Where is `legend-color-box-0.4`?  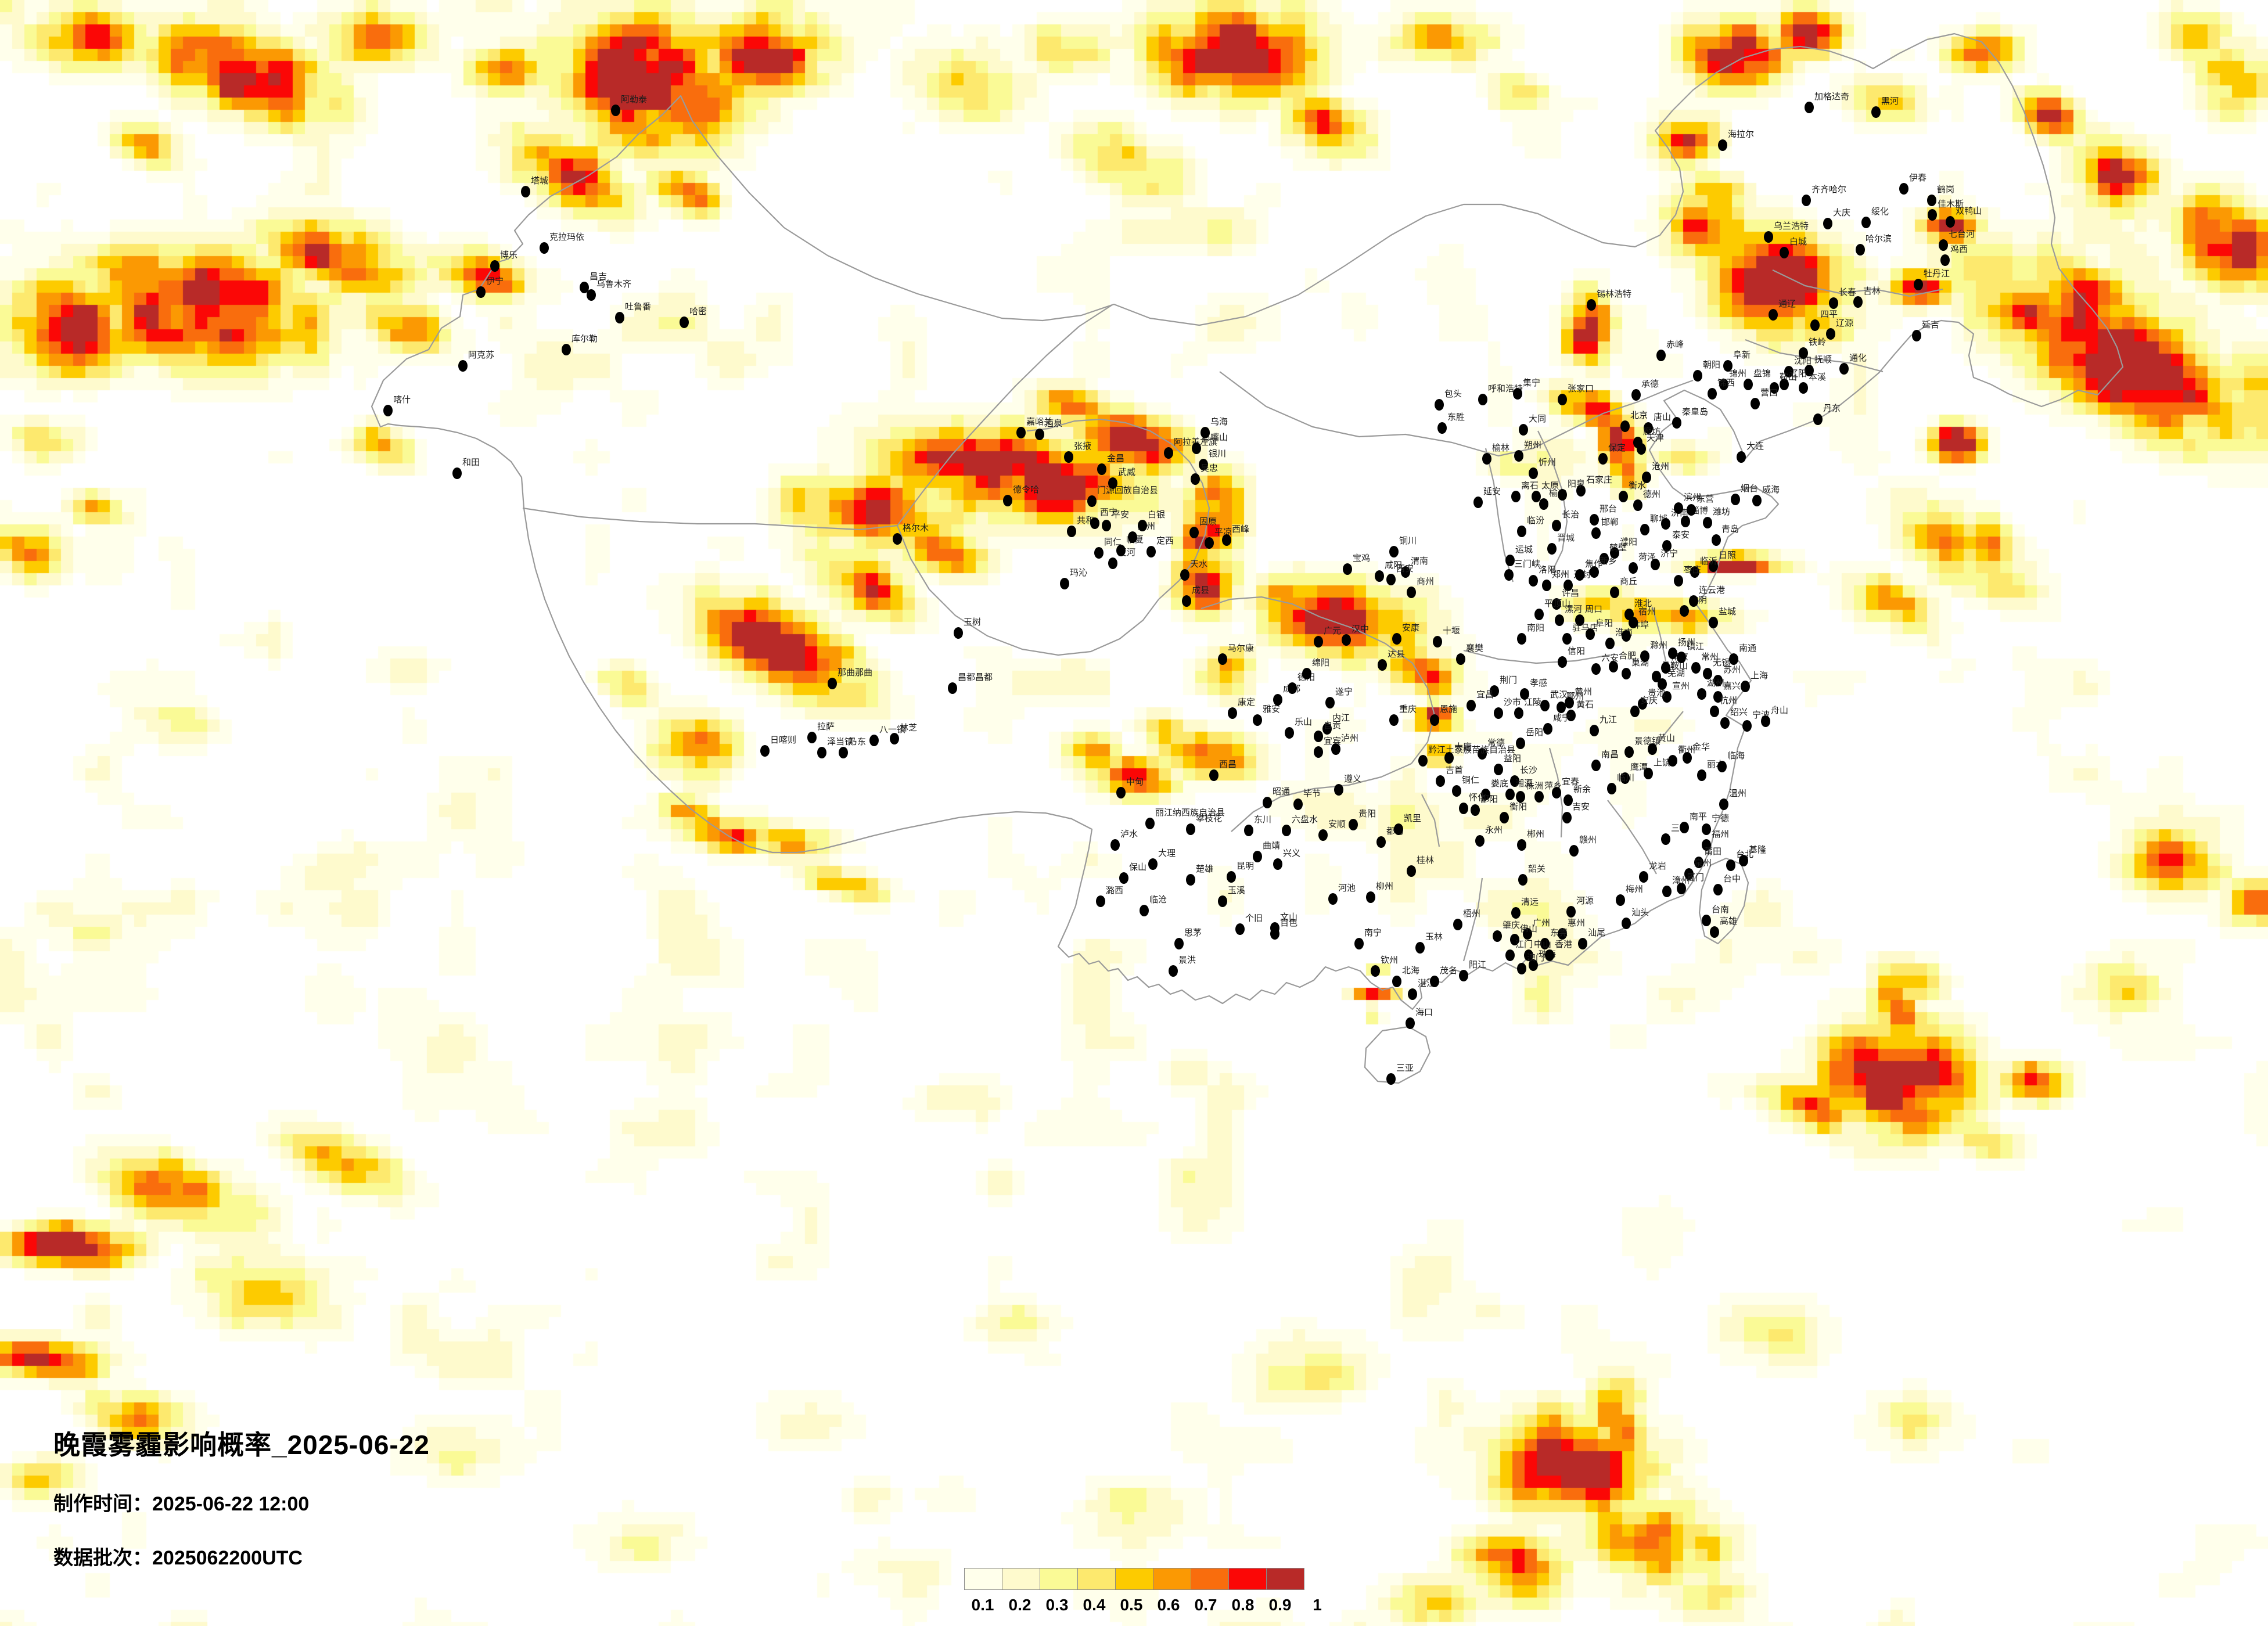
legend-color-box-0.4 is located at coordinates (1096, 1579).